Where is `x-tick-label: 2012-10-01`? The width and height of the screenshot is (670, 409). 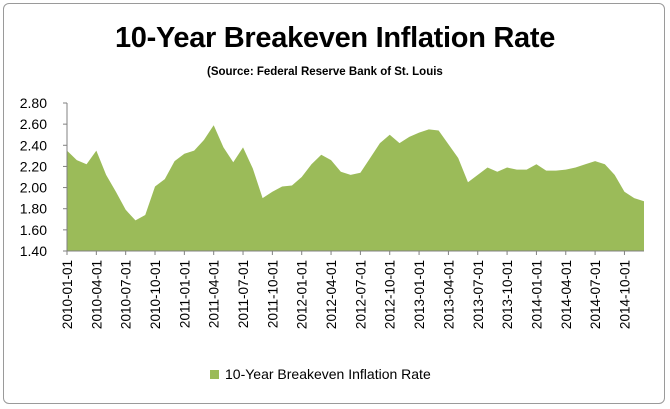 x-tick-label: 2012-10-01 is located at coordinates (390, 294).